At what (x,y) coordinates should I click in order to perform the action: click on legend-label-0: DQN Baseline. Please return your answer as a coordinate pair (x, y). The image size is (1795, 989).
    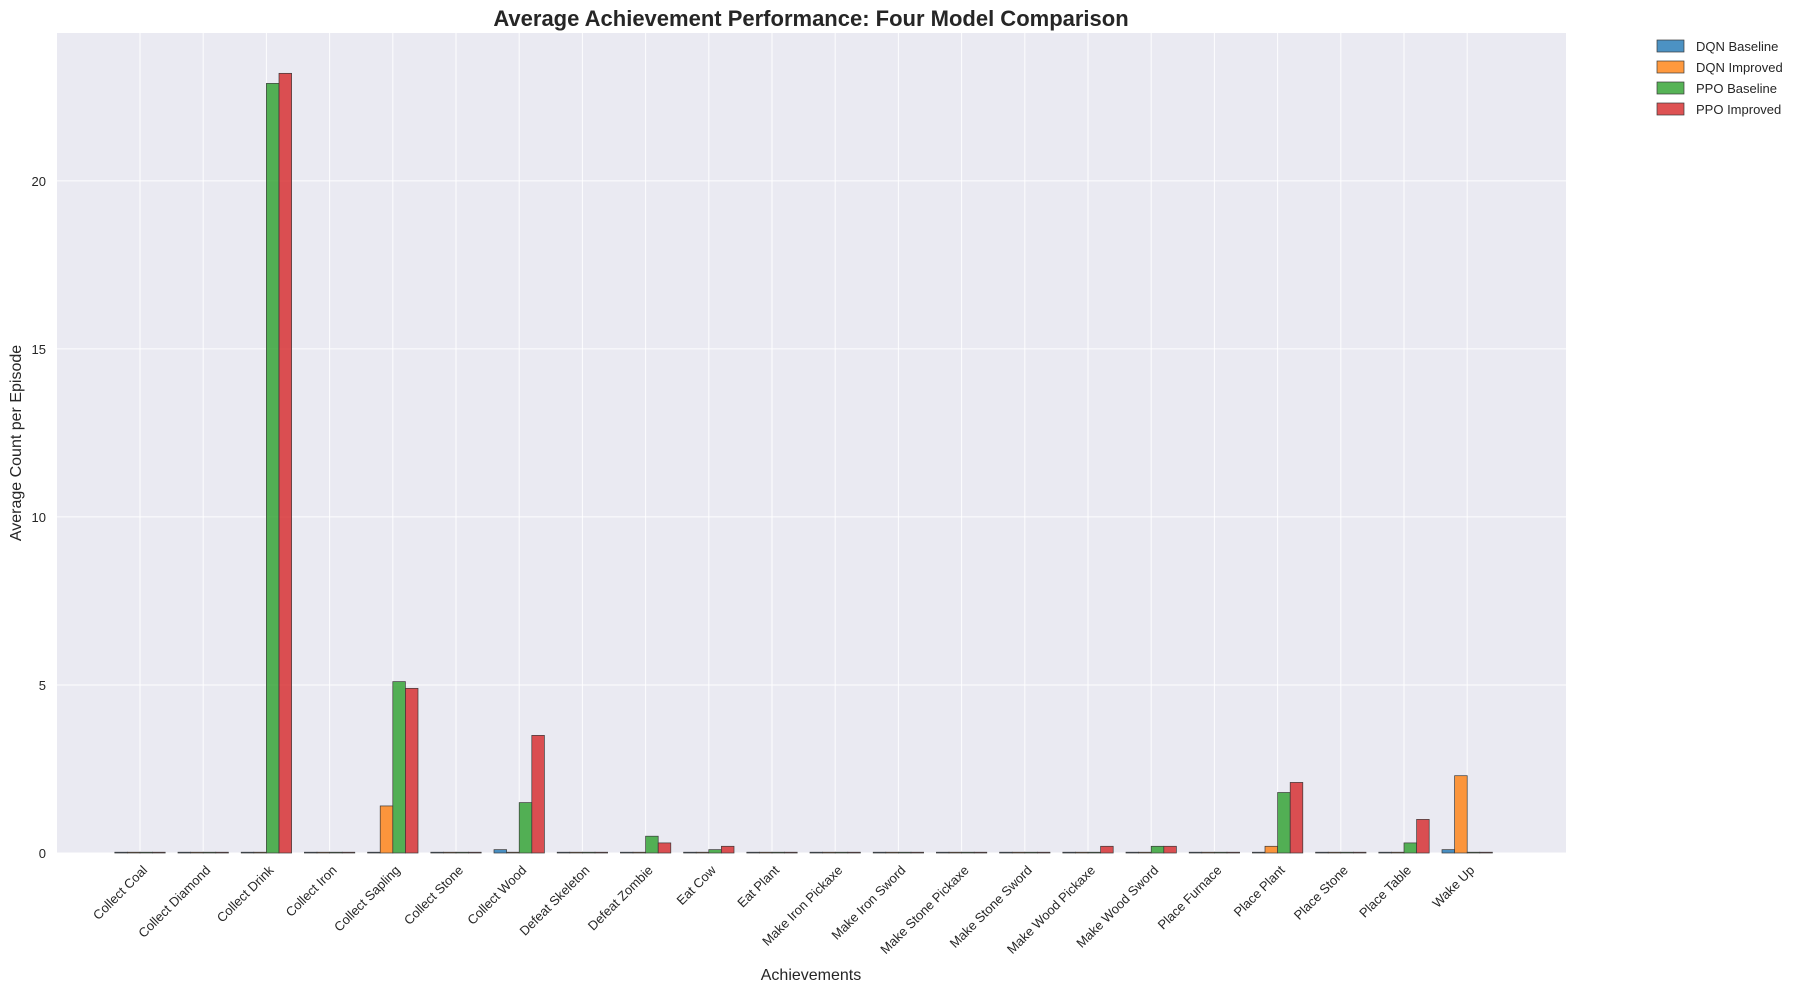
    Looking at the image, I should click on (1737, 46).